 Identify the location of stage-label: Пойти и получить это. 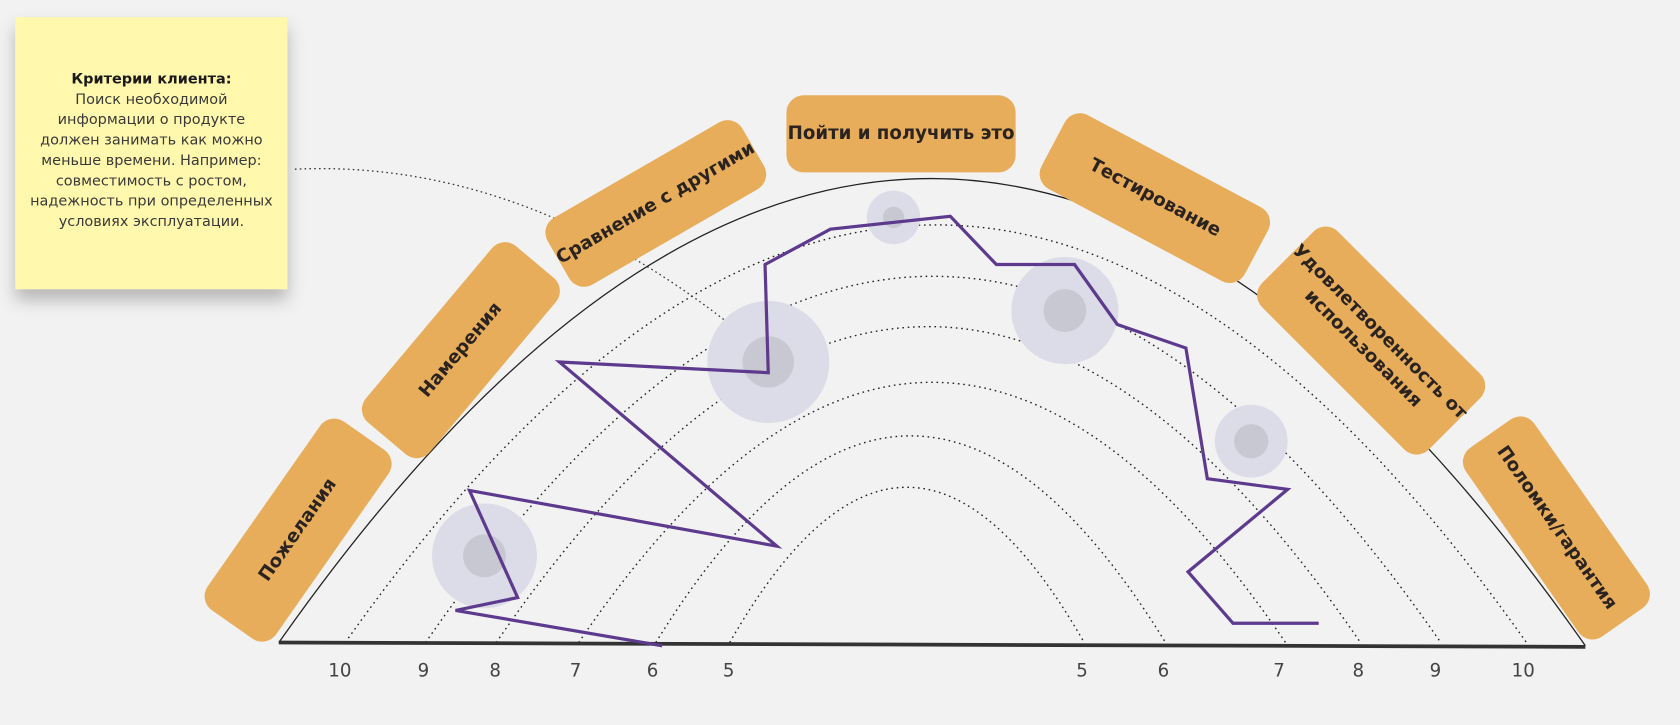
(901, 133).